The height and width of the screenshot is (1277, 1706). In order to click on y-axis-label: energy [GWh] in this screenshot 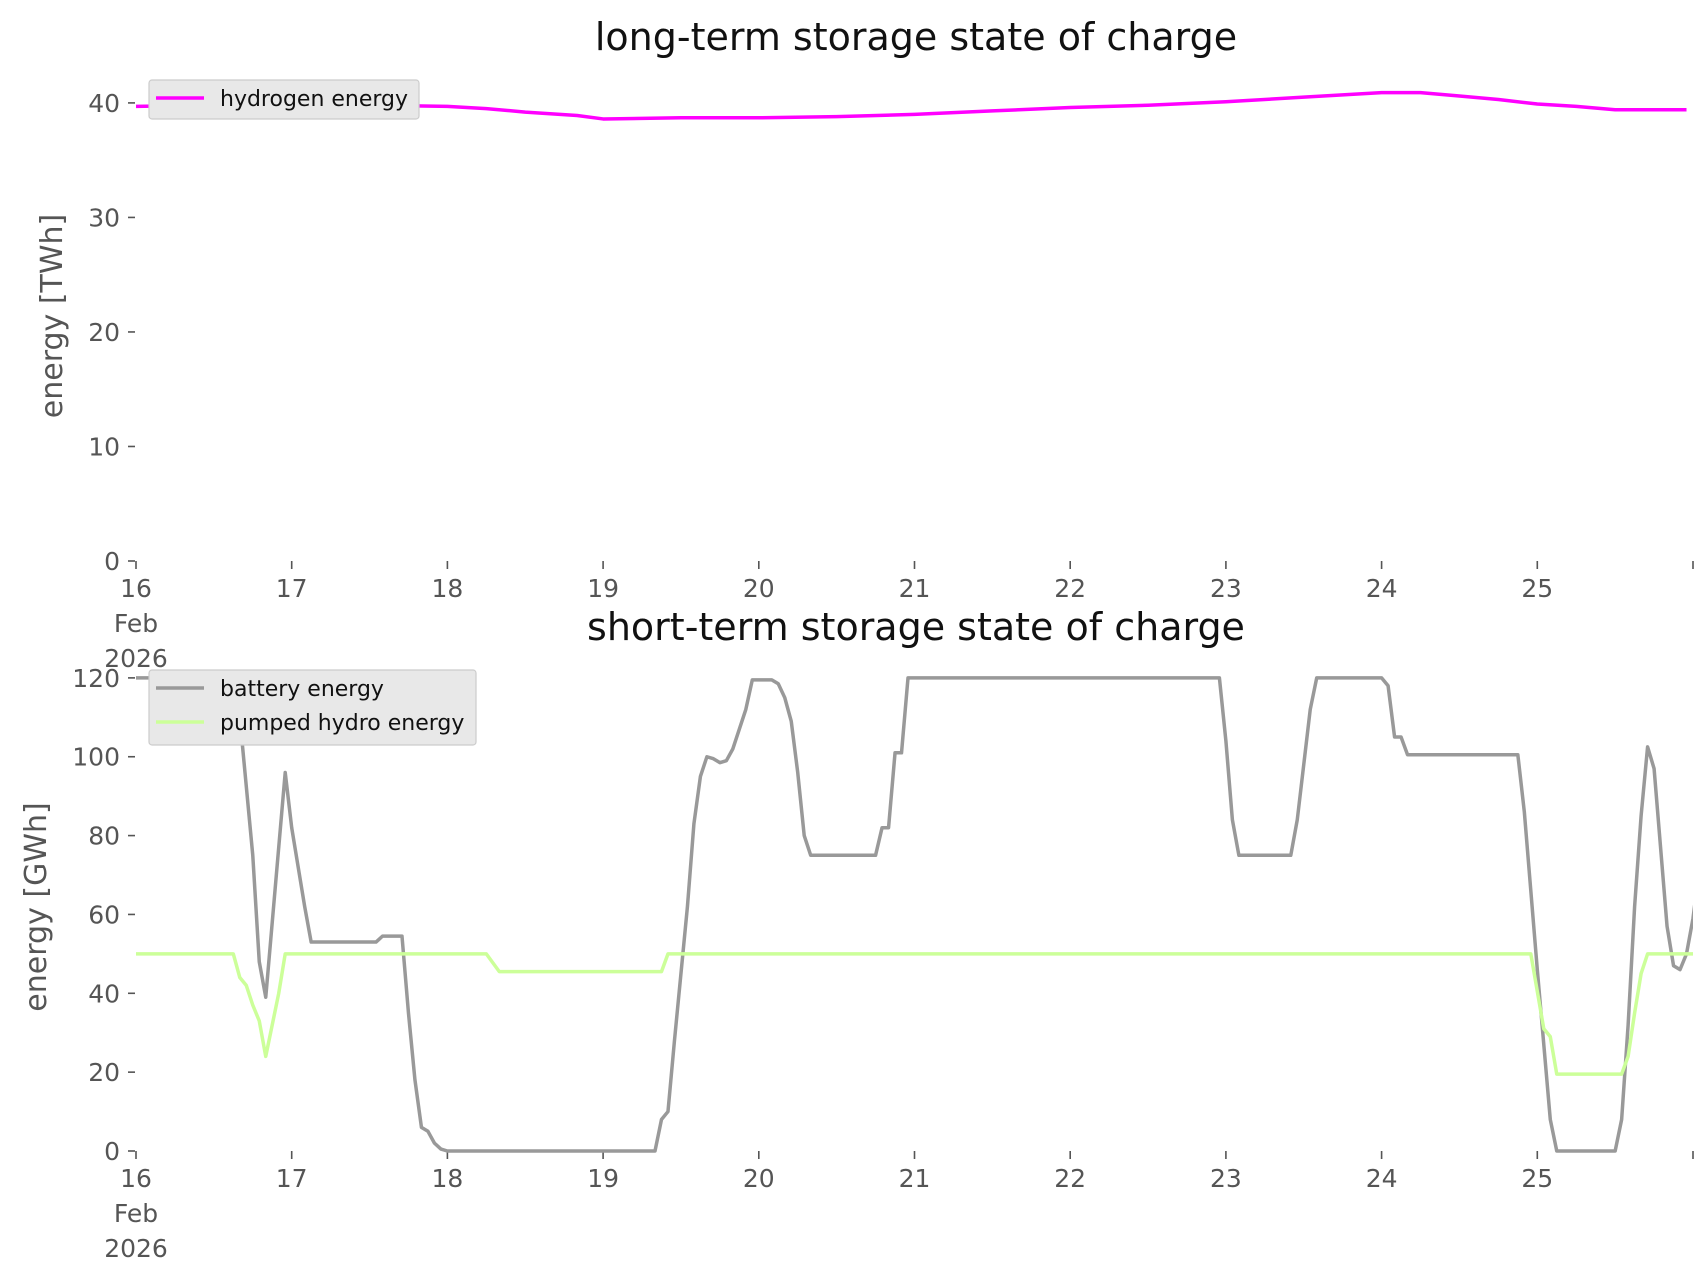, I will do `click(36, 906)`.